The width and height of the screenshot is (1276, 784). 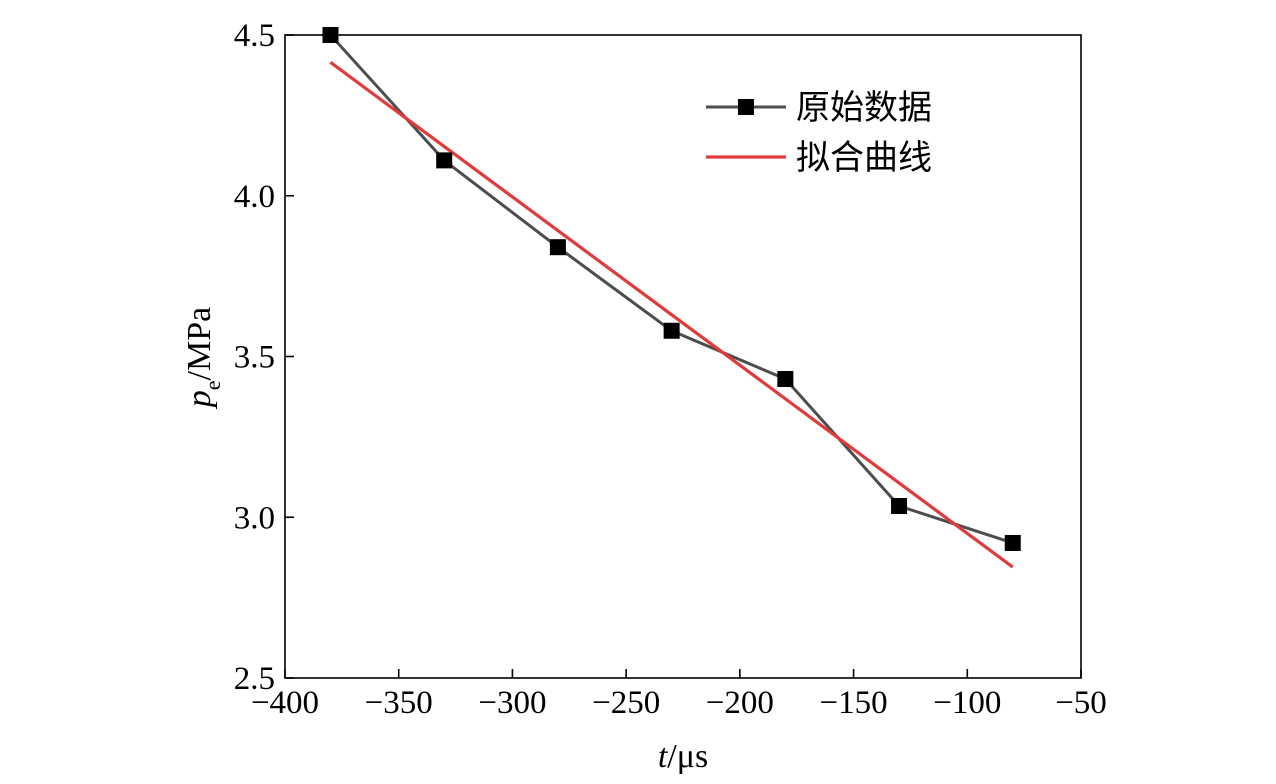 I want to click on y-tick-label: 2.5, so click(x=254, y=679).